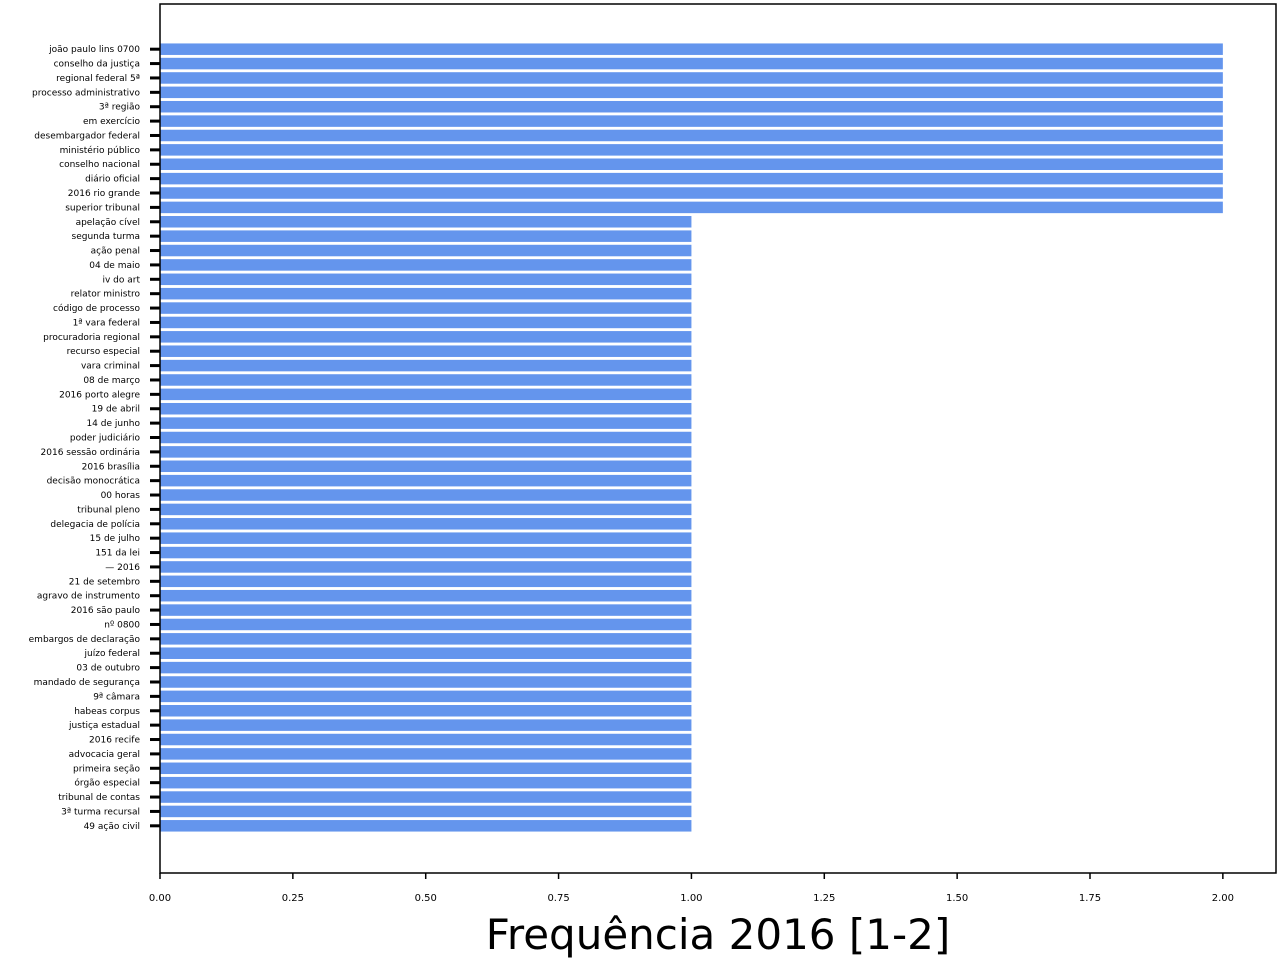 The height and width of the screenshot is (960, 1280). What do you see at coordinates (105, 439) in the screenshot?
I see `y-tick-label: poder judiciário` at bounding box center [105, 439].